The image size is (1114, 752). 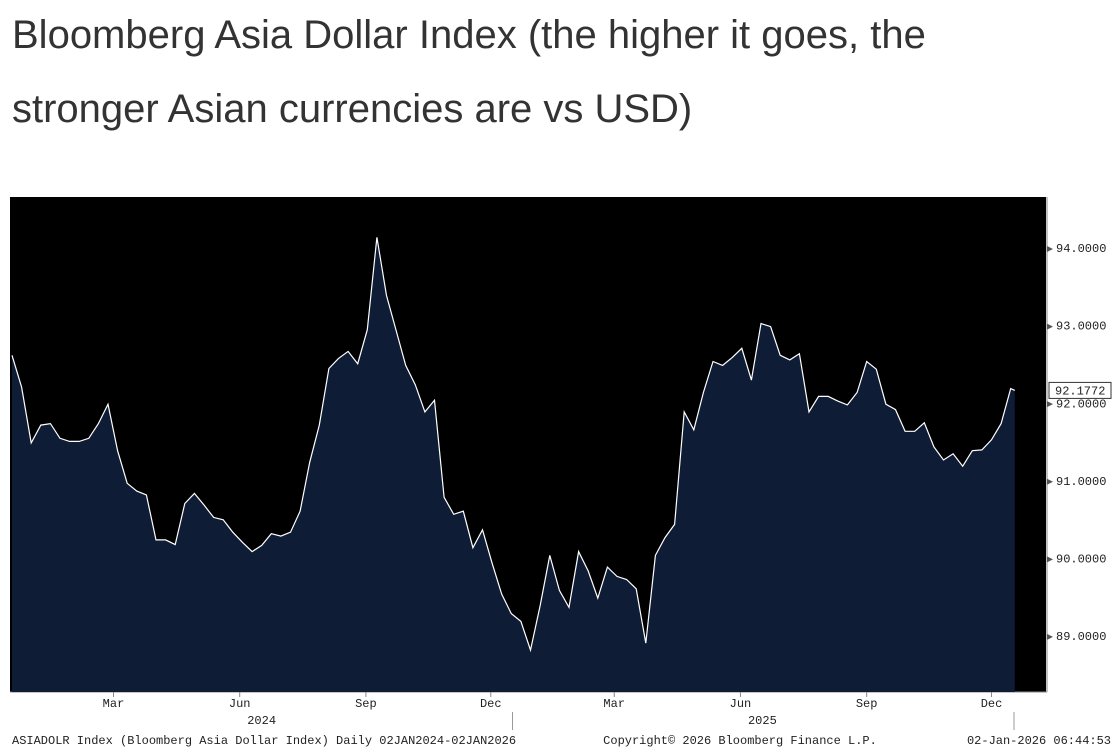 I want to click on y-tick-label: 90.0000, so click(x=1081, y=559).